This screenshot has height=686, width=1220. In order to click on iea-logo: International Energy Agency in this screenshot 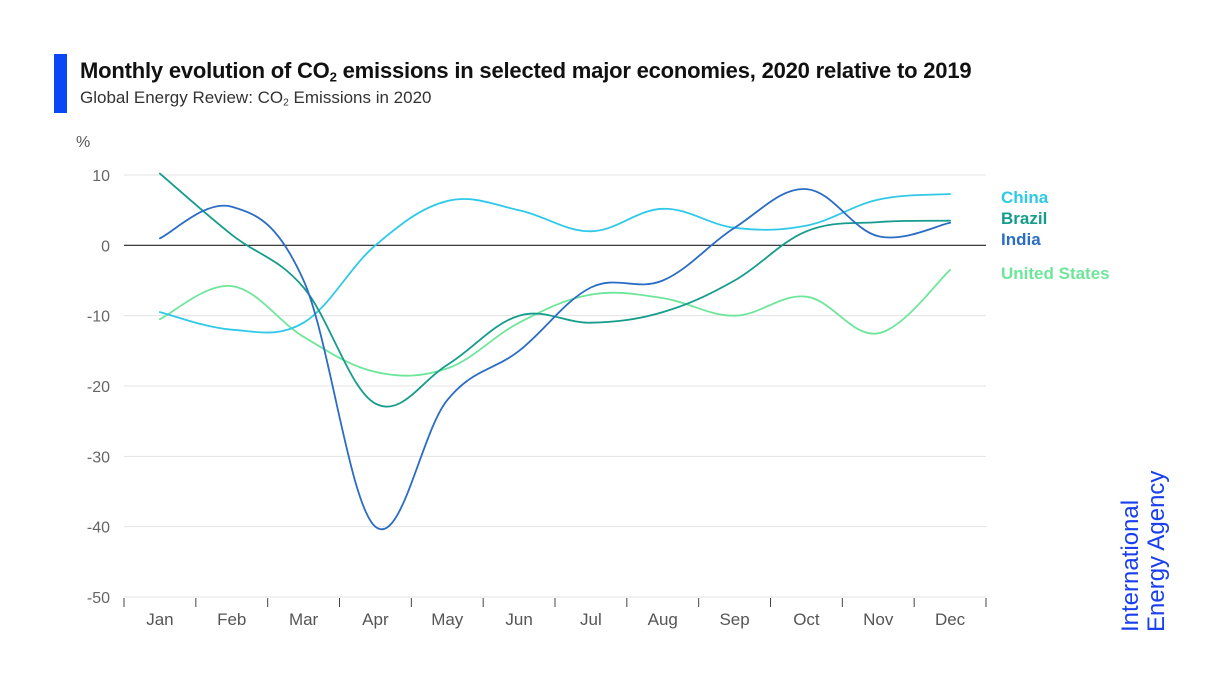, I will do `click(1143, 551)`.